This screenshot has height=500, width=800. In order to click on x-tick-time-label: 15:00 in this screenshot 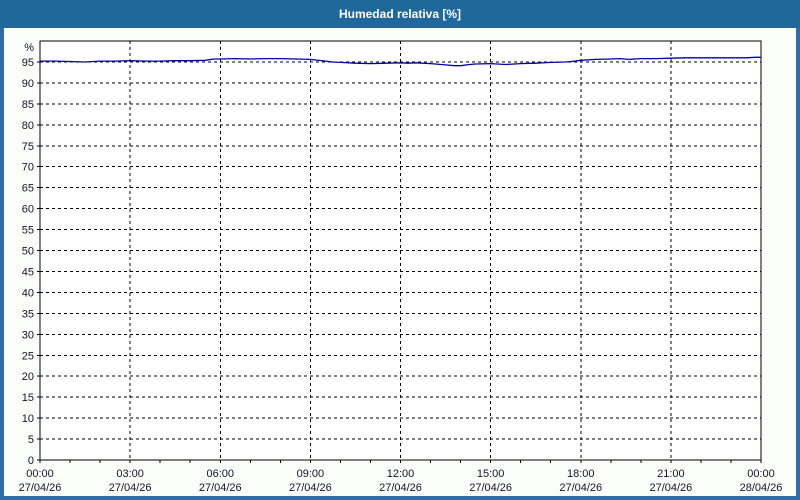, I will do `click(491, 474)`.